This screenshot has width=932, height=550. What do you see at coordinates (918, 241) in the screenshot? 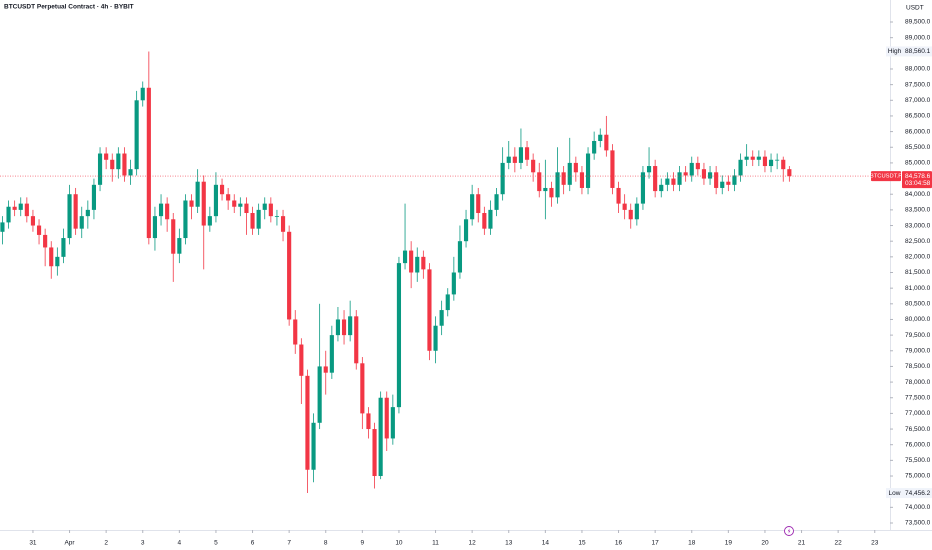
I see `y-tick-label: 82,500.0` at bounding box center [918, 241].